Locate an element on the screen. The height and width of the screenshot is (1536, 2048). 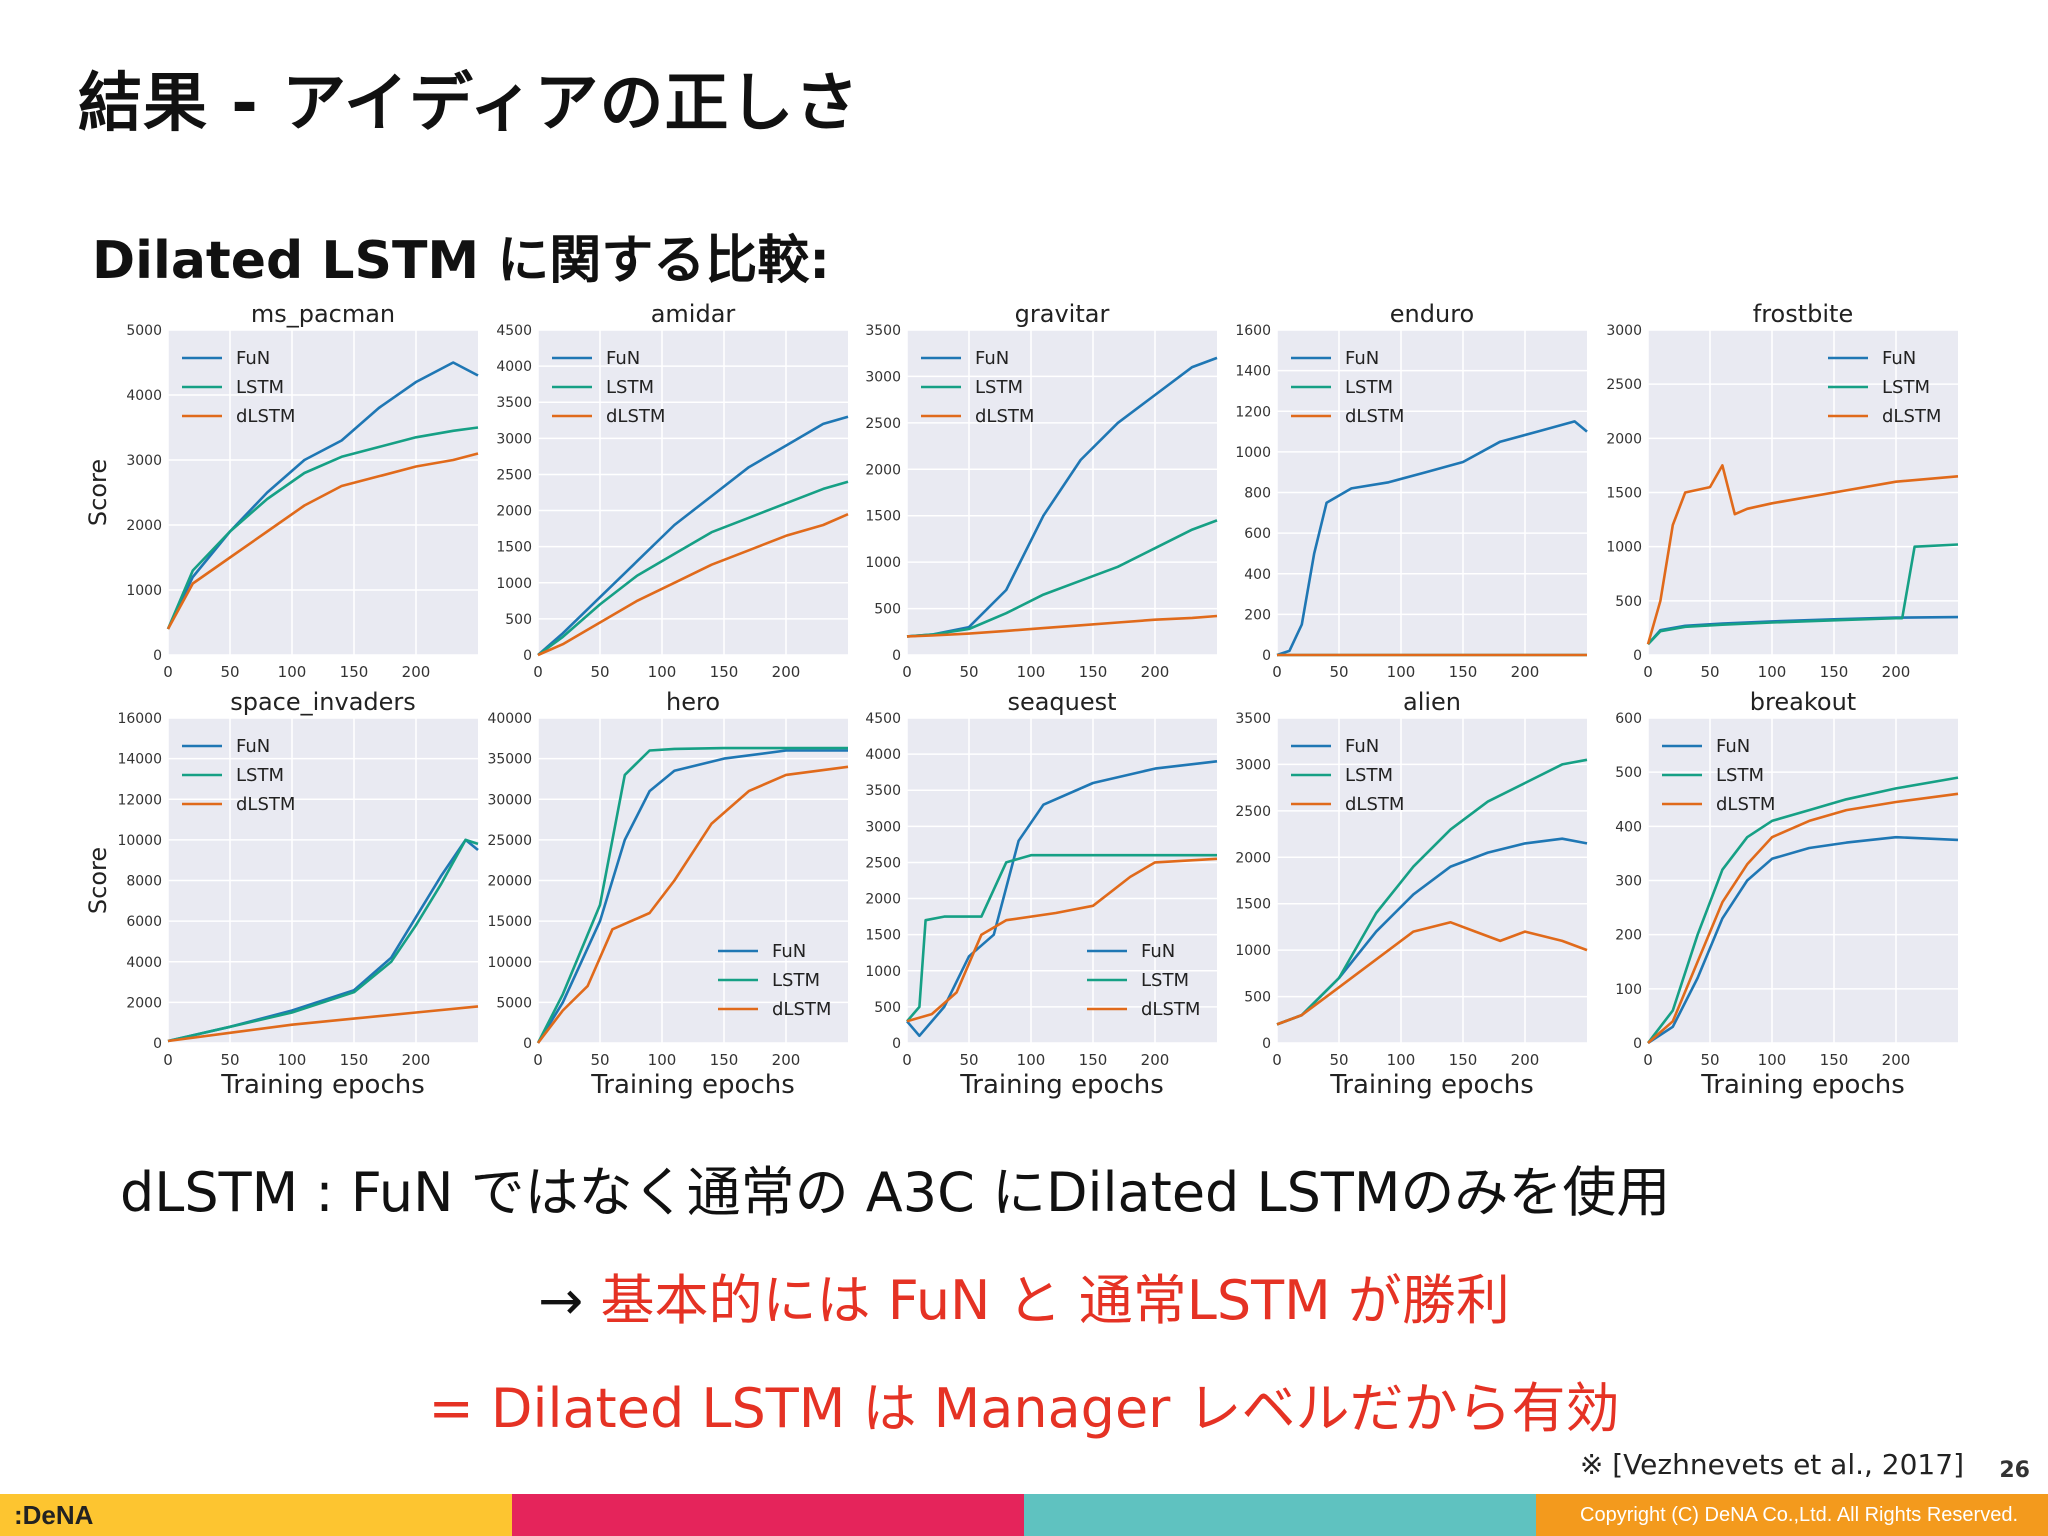
y-tick-label: 400 is located at coordinates (1257, 575).